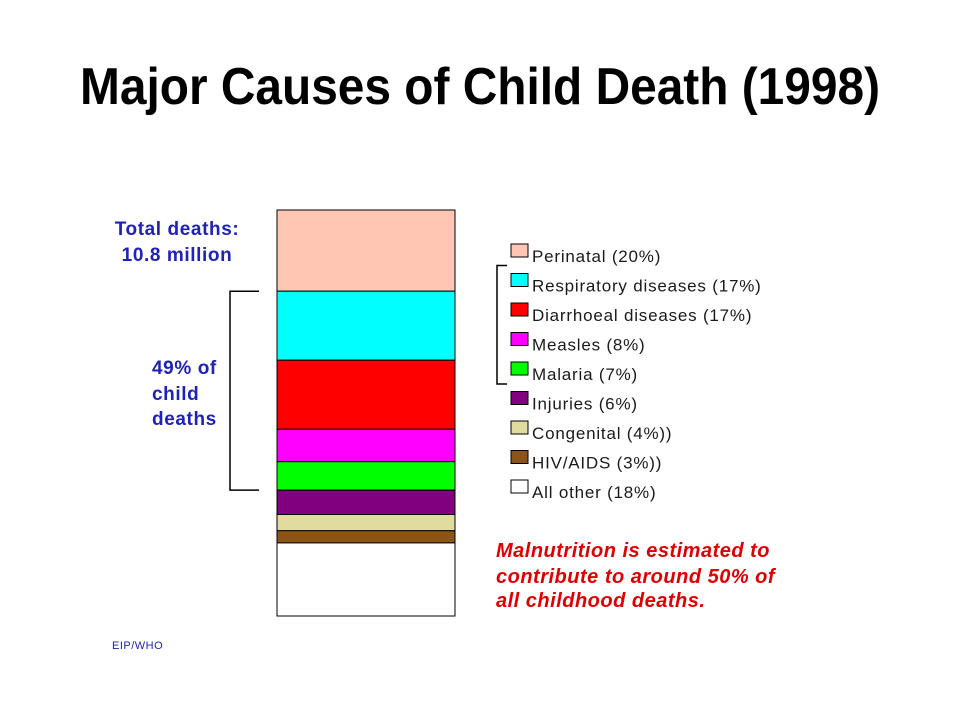 The width and height of the screenshot is (960, 720). What do you see at coordinates (480, 87) in the screenshot?
I see `chart-title: Major Causes of Child Death (1998)` at bounding box center [480, 87].